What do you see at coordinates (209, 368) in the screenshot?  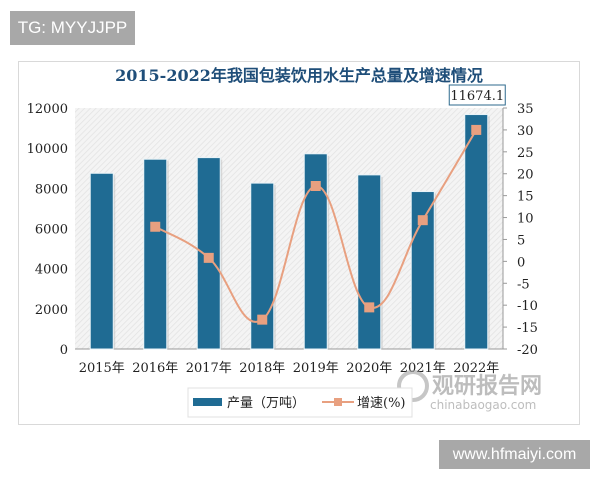 I see `x-tick-label: 2017年` at bounding box center [209, 368].